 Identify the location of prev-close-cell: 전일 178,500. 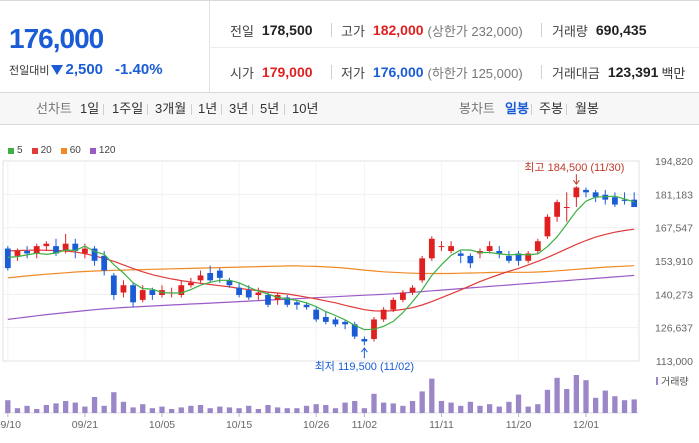
(271, 30).